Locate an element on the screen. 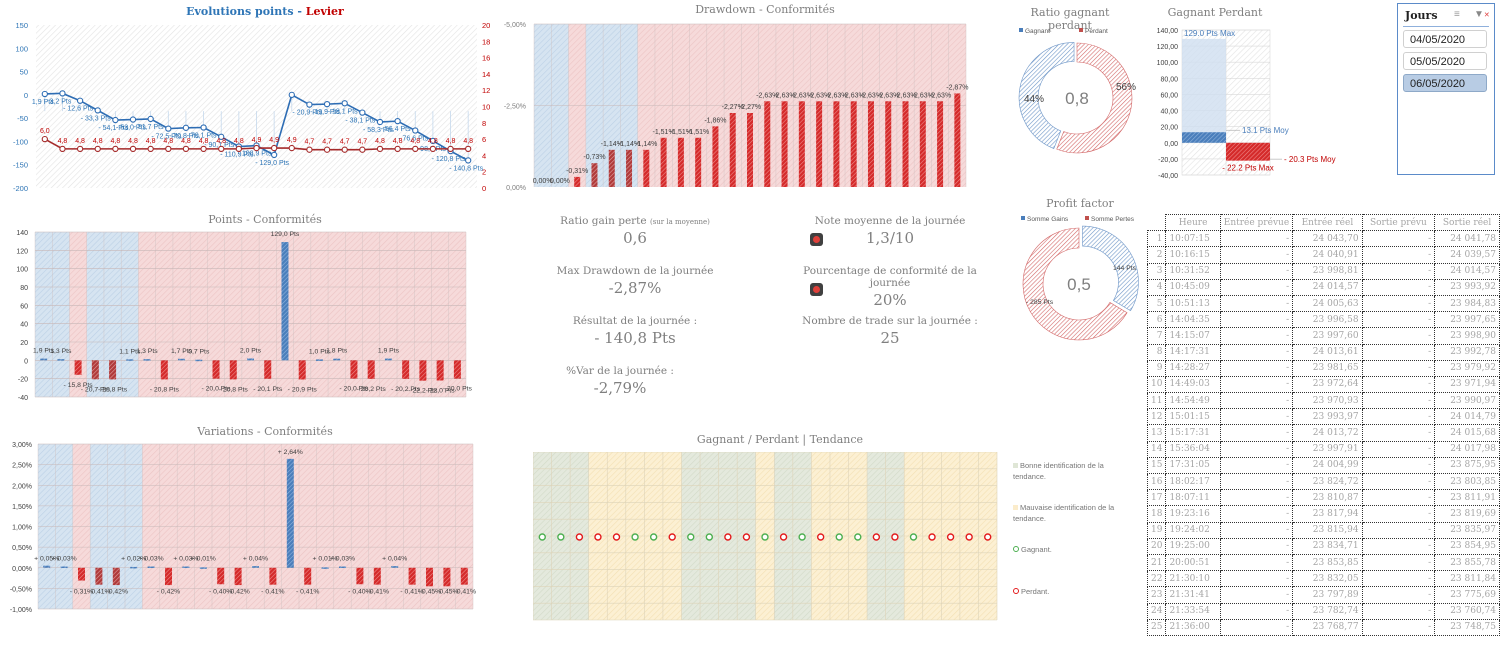  slicer-item-06-05-2020: 06/05/2020 is located at coordinates (1445, 83).